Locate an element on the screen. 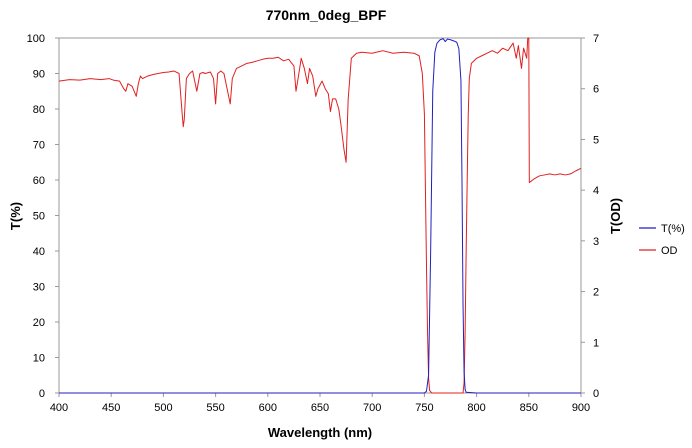  y-axis-left-label: T(%) is located at coordinates (15, 216).